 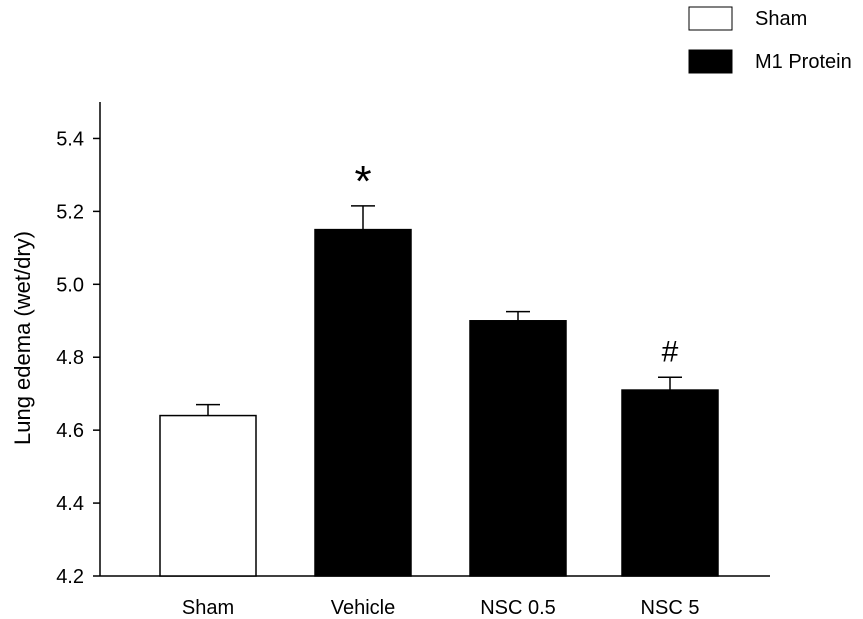 What do you see at coordinates (70, 431) in the screenshot?
I see `y-tick-label: 4.6` at bounding box center [70, 431].